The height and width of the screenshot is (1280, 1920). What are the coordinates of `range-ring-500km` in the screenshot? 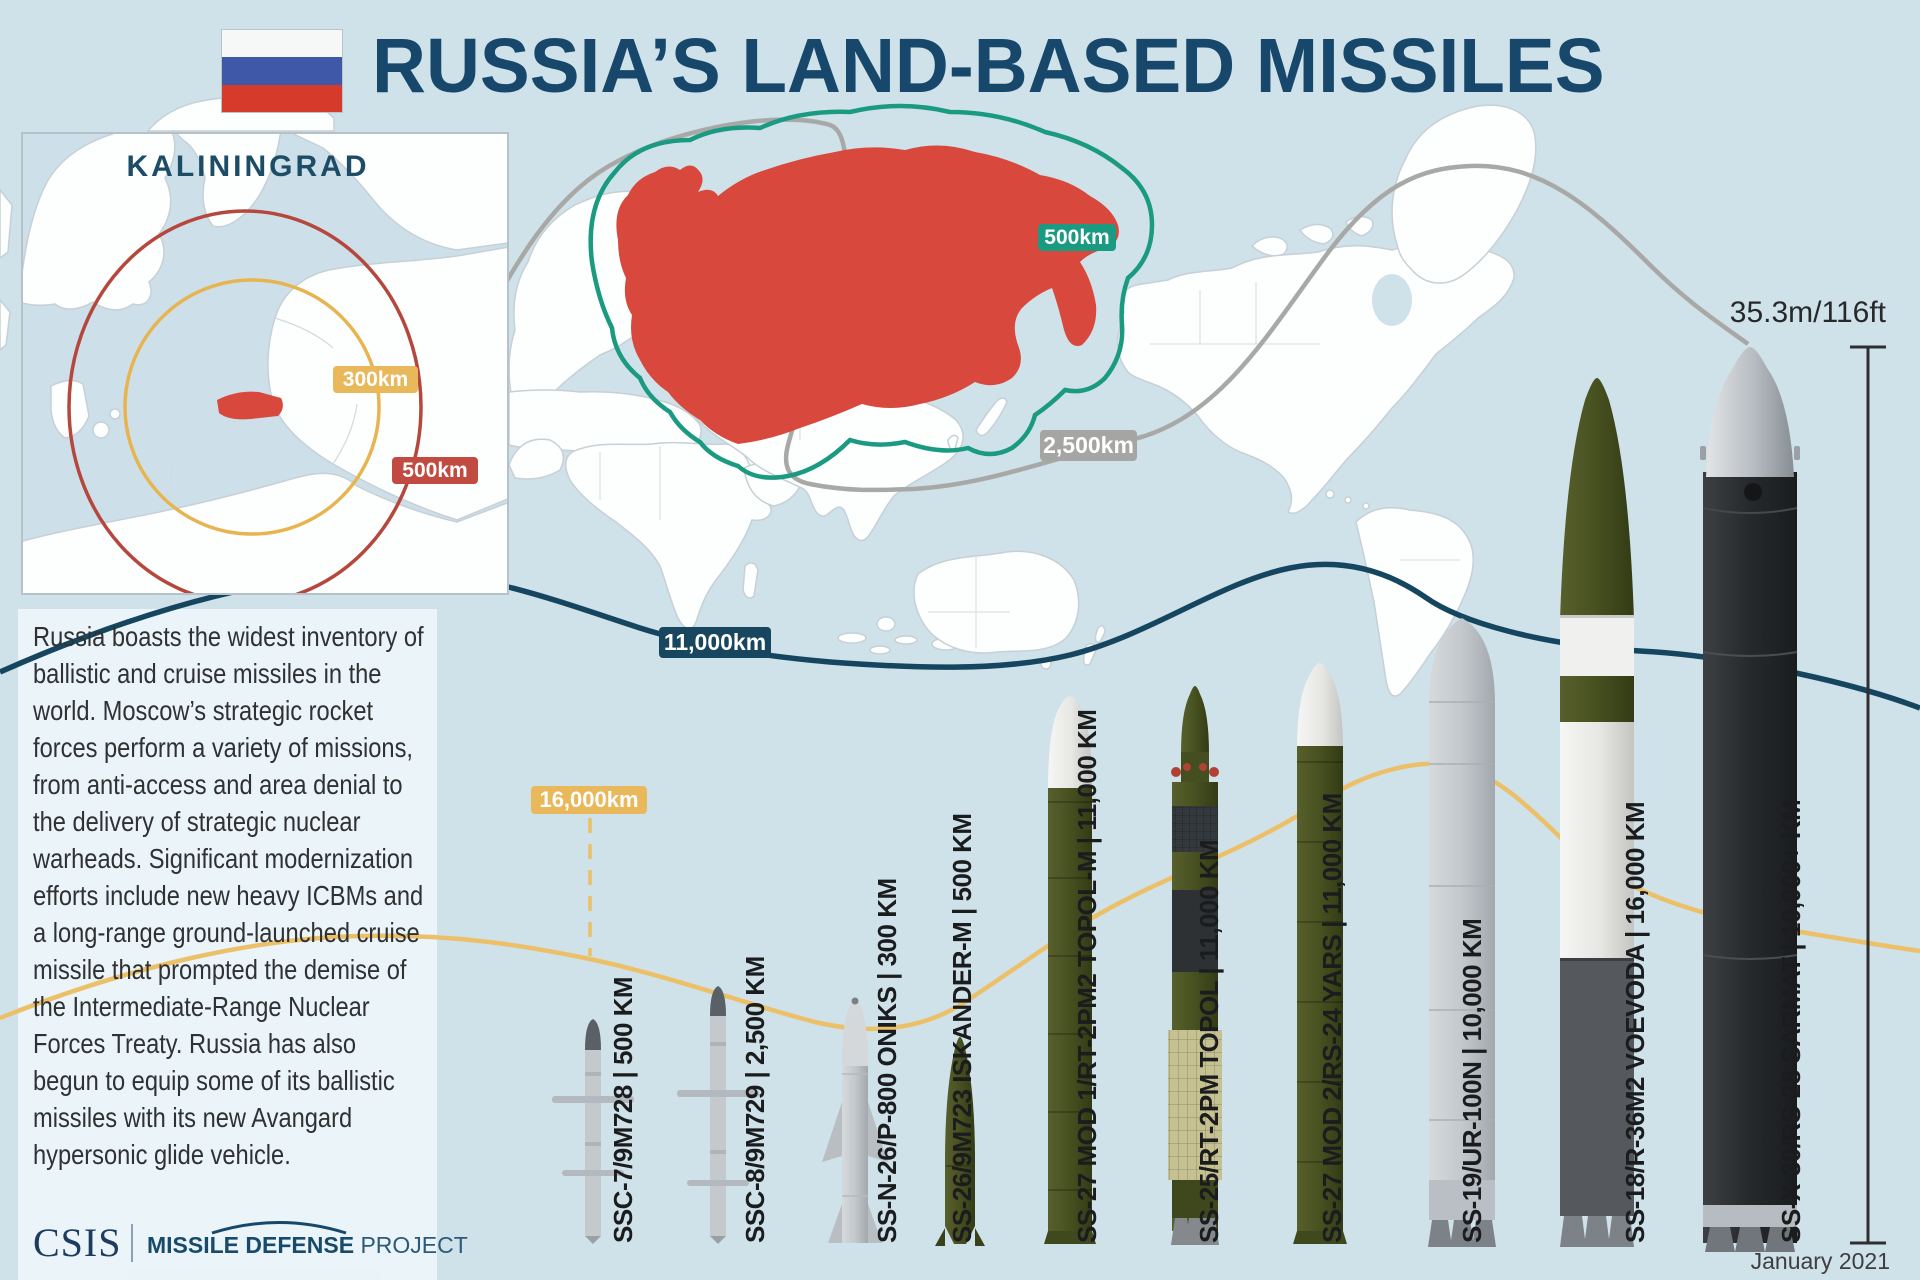 It's located at (871, 291).